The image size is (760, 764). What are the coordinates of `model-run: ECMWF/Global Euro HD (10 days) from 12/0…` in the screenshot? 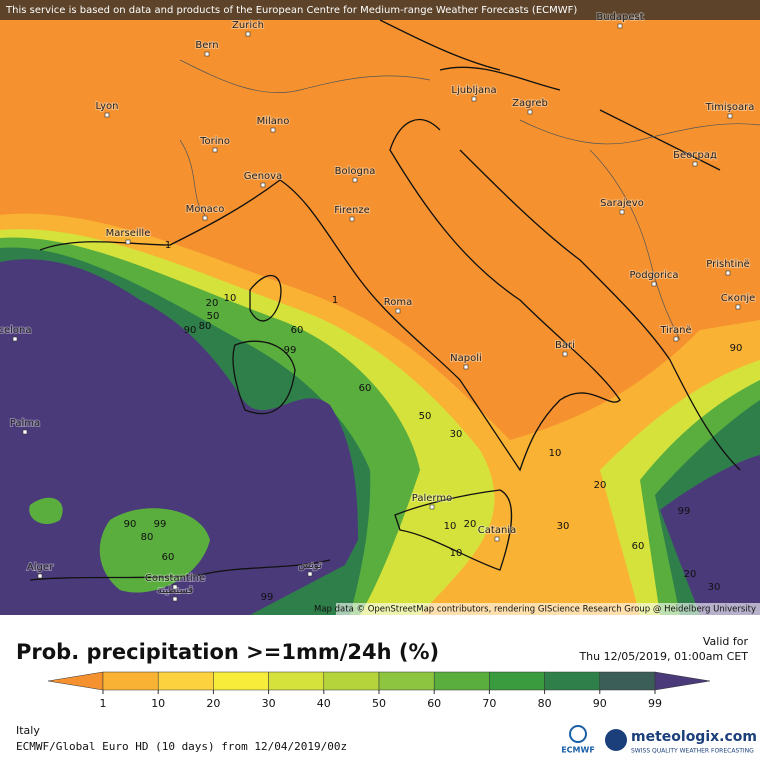 It's located at (181, 746).